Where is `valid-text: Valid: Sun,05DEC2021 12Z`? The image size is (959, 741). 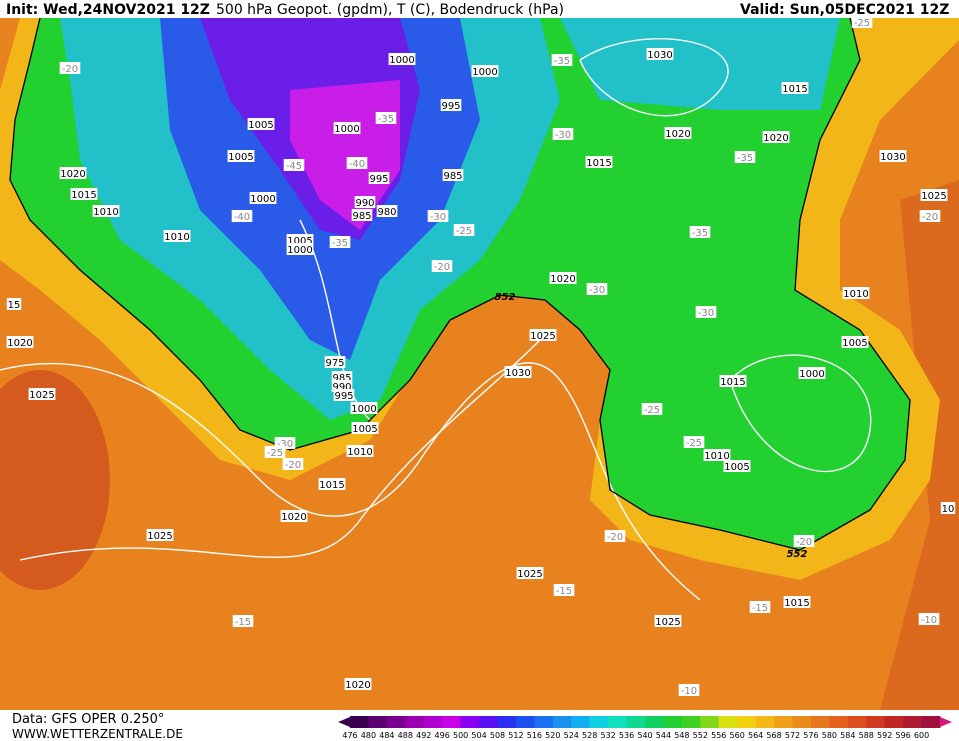
valid-text: Valid: Sun,05DEC2021 12Z is located at coordinates (844, 10).